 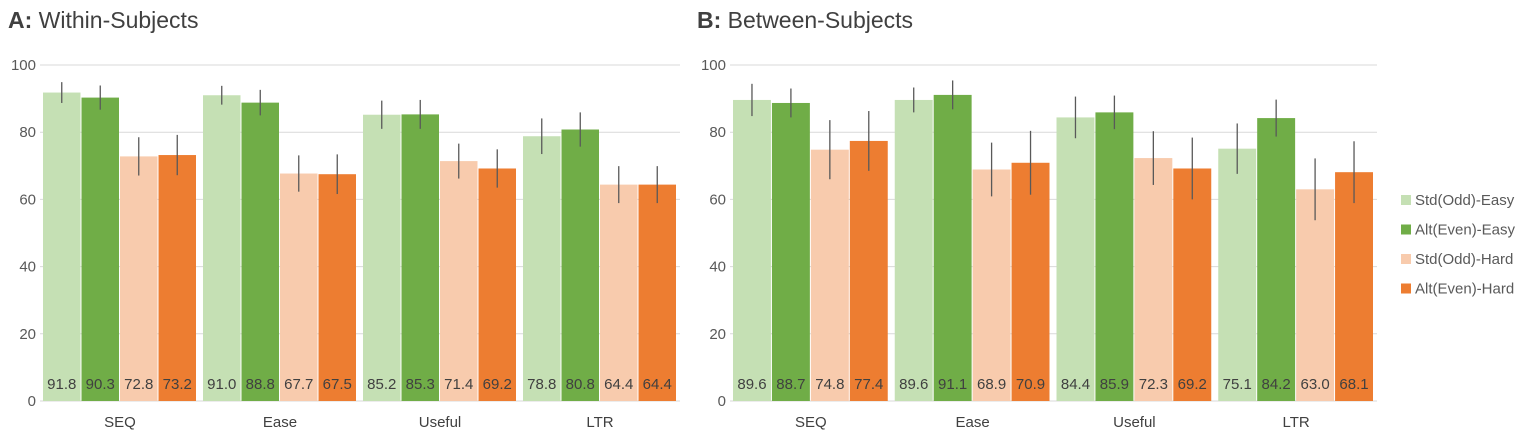 What do you see at coordinates (458, 384) in the screenshot?
I see `data-label: 71.4` at bounding box center [458, 384].